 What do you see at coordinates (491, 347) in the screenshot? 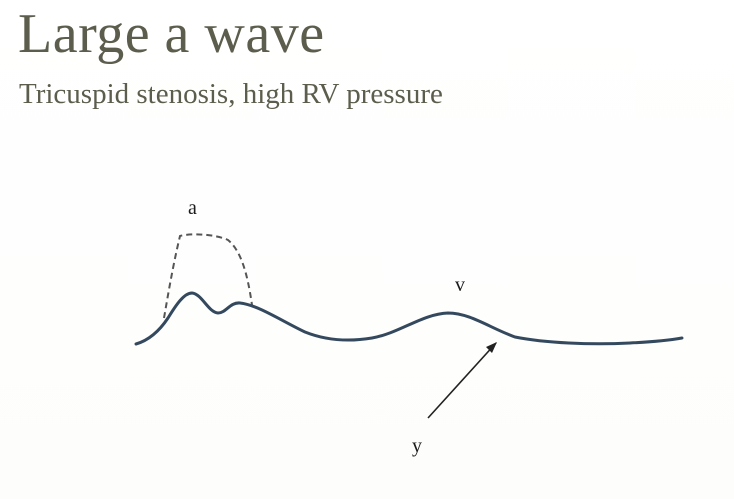
I see `y-descent-arrowhead` at bounding box center [491, 347].